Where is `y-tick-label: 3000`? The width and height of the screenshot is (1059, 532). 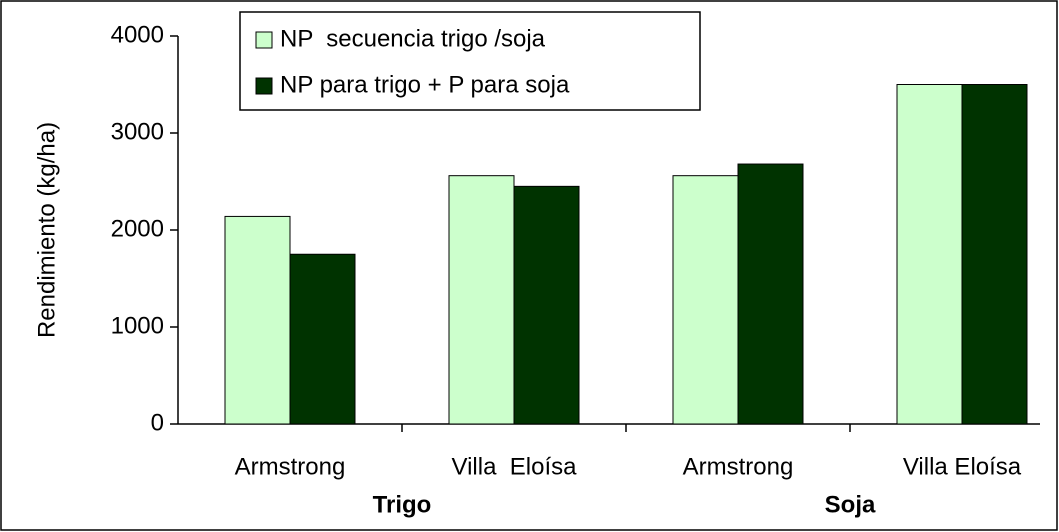 y-tick-label: 3000 is located at coordinates (137, 131).